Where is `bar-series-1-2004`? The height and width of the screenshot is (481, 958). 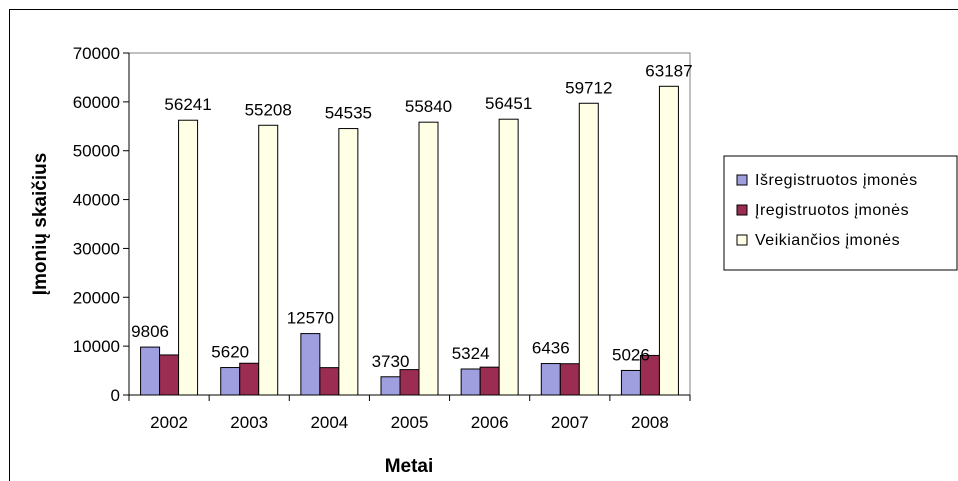 bar-series-1-2004 is located at coordinates (329, 381).